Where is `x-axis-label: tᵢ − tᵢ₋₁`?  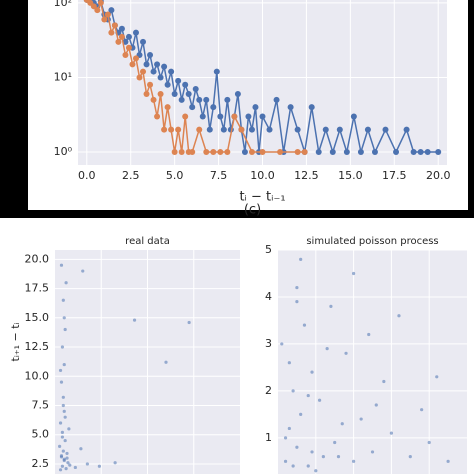
x-axis-label: tᵢ − tᵢ₋₁ is located at coordinates (262, 197).